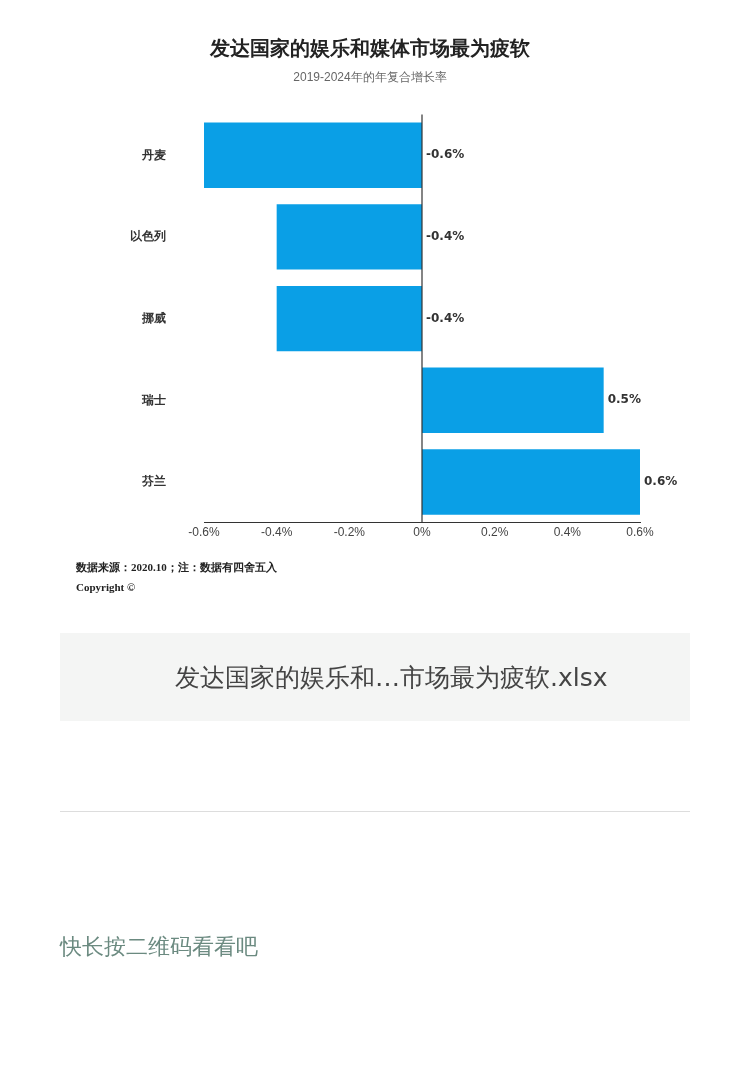  What do you see at coordinates (567, 532) in the screenshot?
I see `x-tick-label: 0.4%` at bounding box center [567, 532].